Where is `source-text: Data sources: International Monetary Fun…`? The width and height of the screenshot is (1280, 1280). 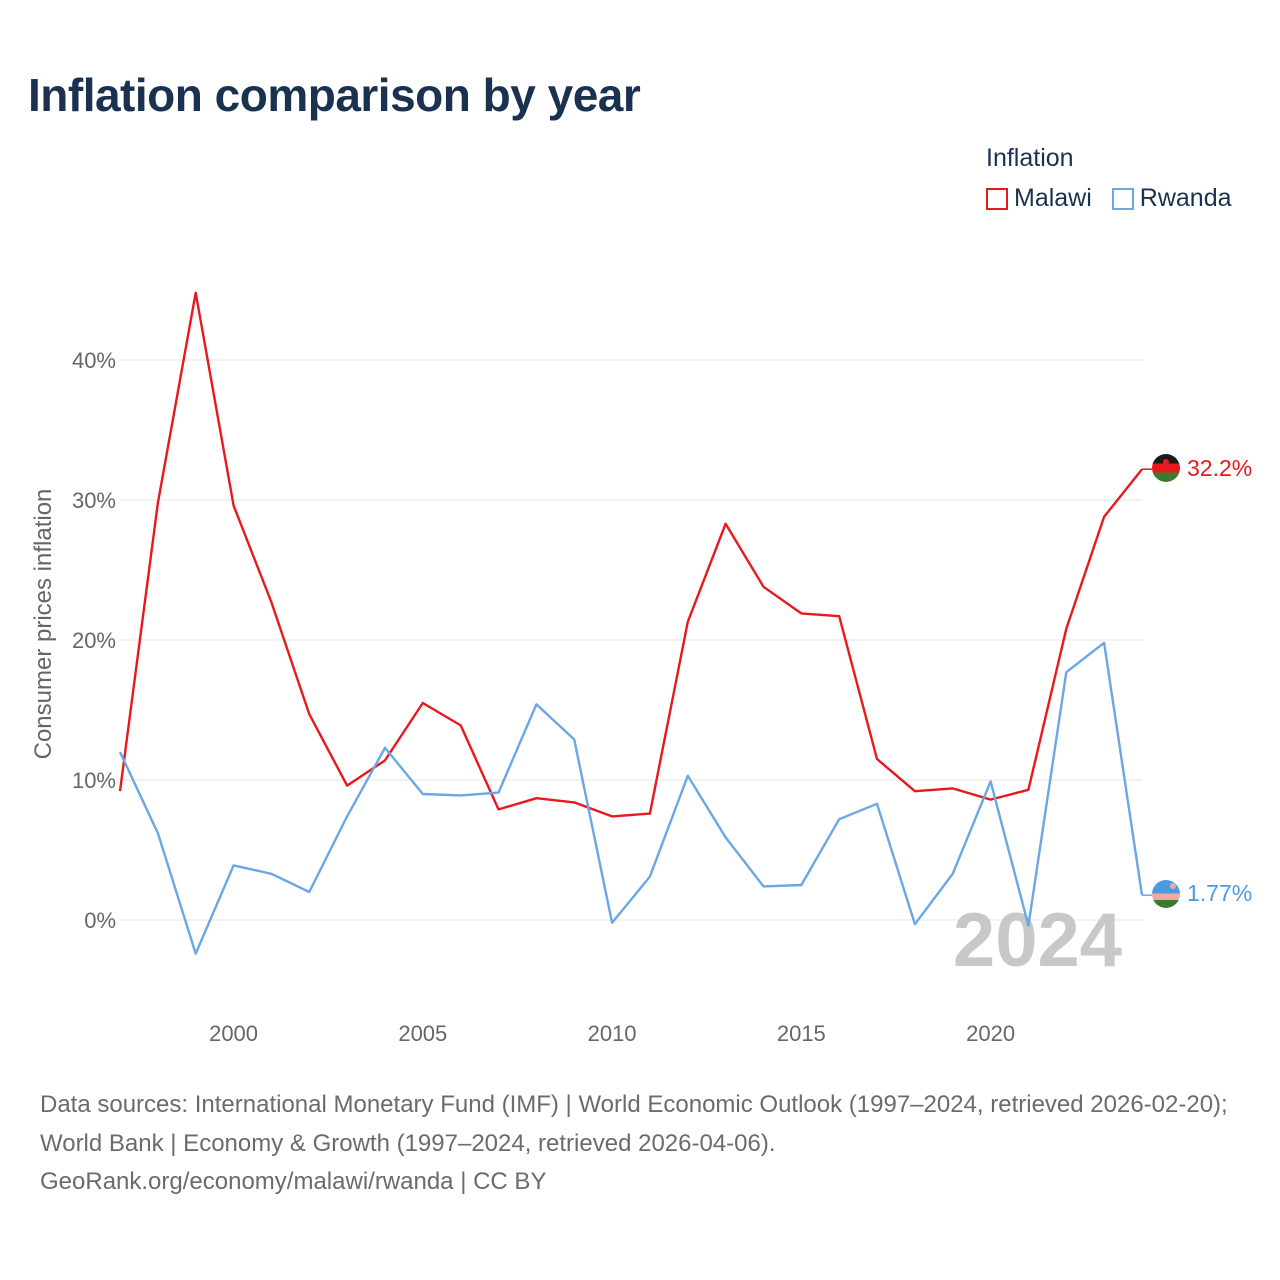
source-text: Data sources: International Monetary Fun… is located at coordinates (634, 1124).